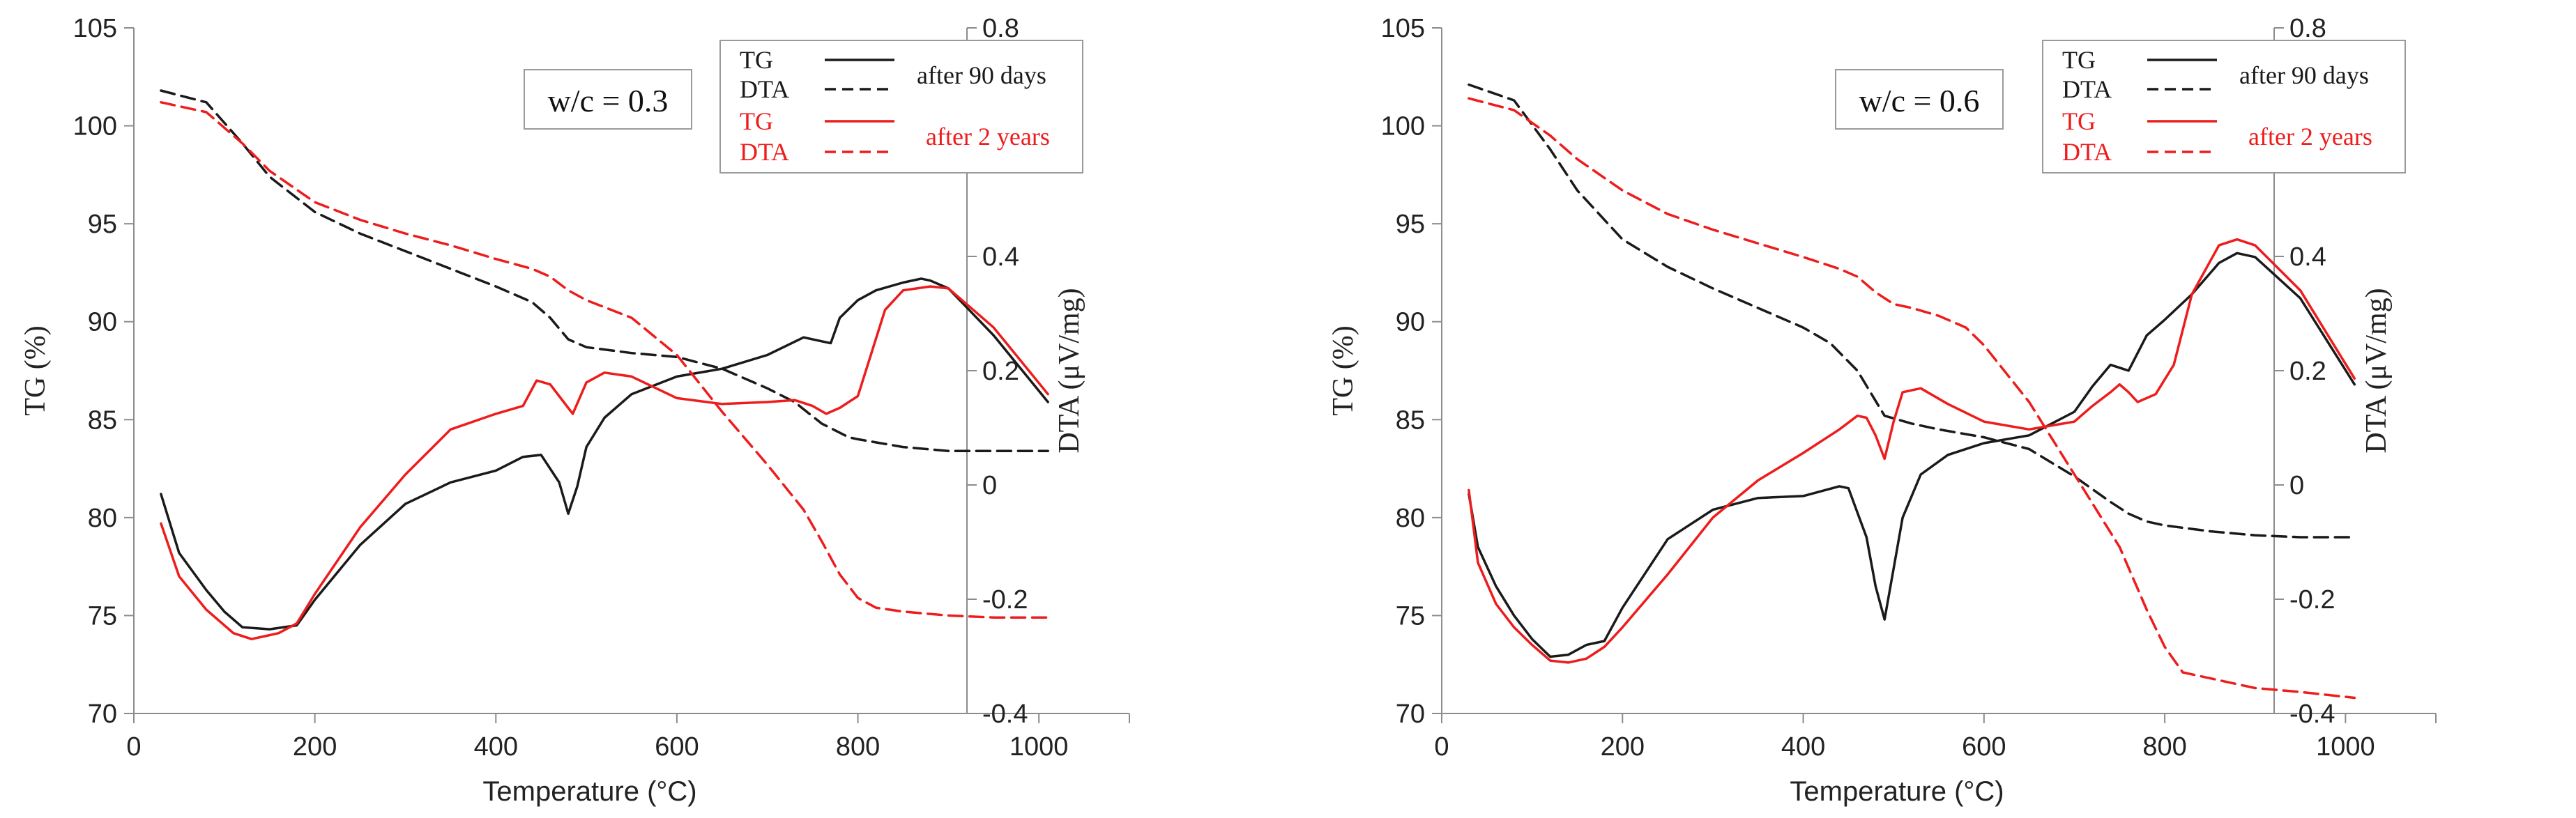 This screenshot has height=818, width=2576. I want to click on annotation-label: w/c = 0.6, so click(1919, 100).